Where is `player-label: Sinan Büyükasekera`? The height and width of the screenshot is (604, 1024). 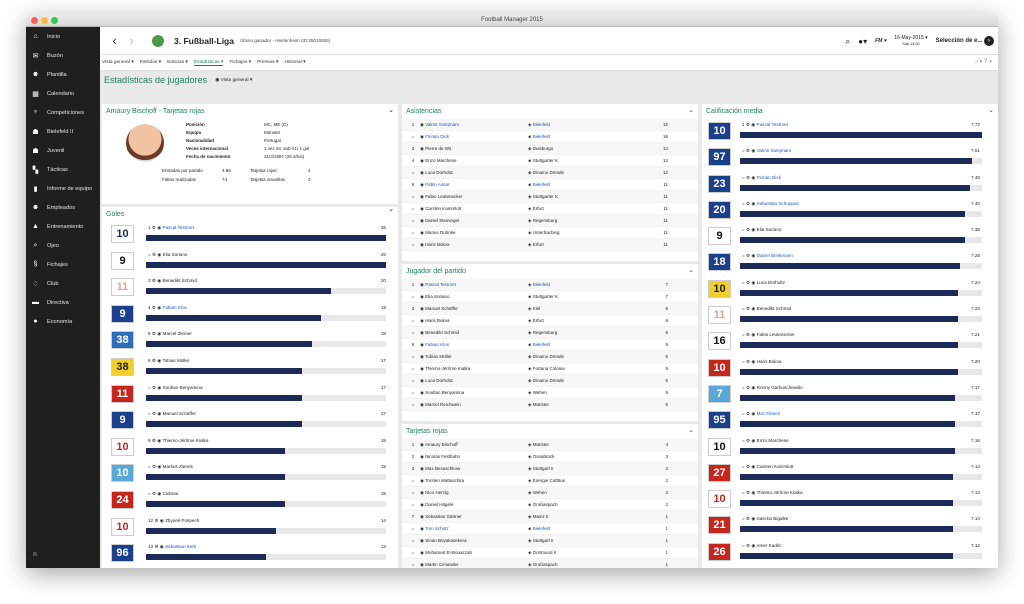
player-label: Sinan Büyükasekera is located at coordinates (446, 540).